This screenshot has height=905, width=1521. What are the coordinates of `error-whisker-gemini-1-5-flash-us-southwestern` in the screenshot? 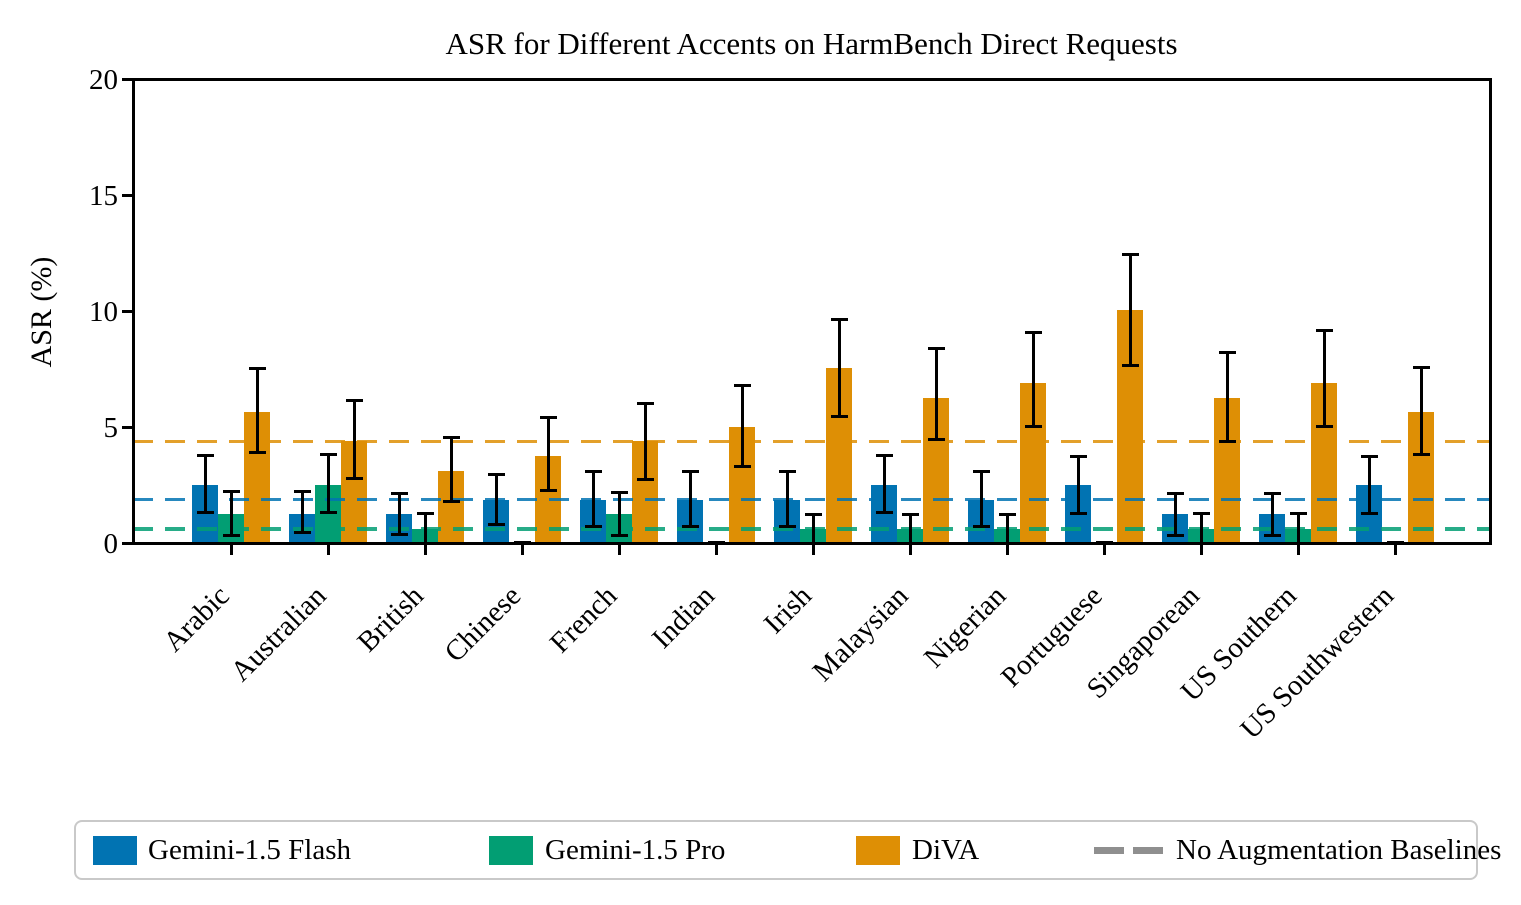 It's located at (1369, 485).